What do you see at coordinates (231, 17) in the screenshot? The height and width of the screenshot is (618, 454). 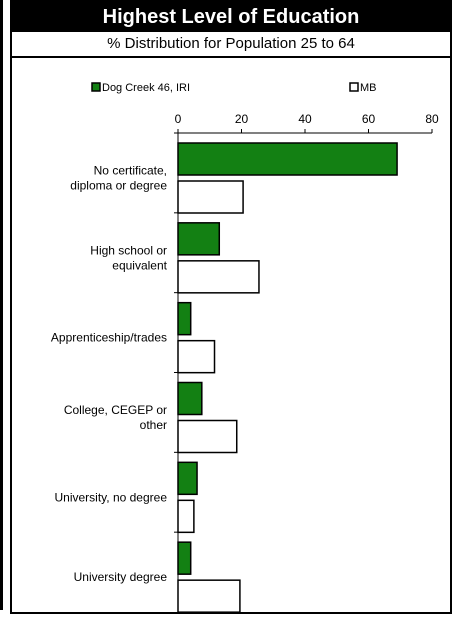 I see `chart-title: Highest Level of Education` at bounding box center [231, 17].